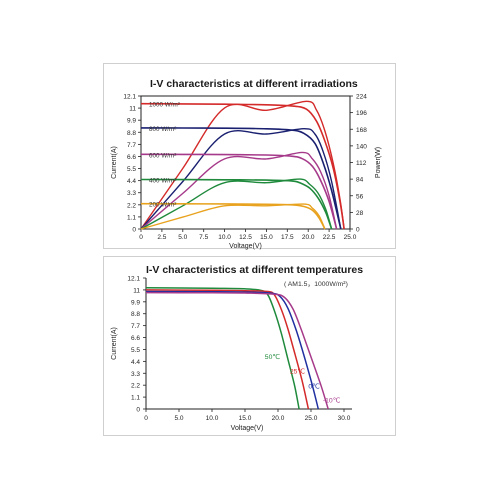  Describe the element at coordinates (378, 162) in the screenshot. I see `y2-axis-label: Power(W)` at that location.